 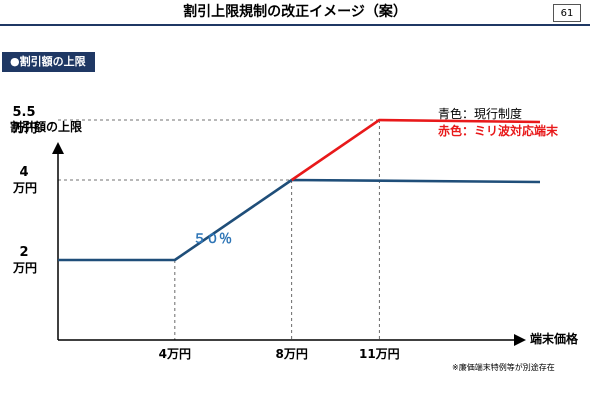 What do you see at coordinates (415, 150) in the screenshot?
I see `series-proposed-line` at bounding box center [415, 150].